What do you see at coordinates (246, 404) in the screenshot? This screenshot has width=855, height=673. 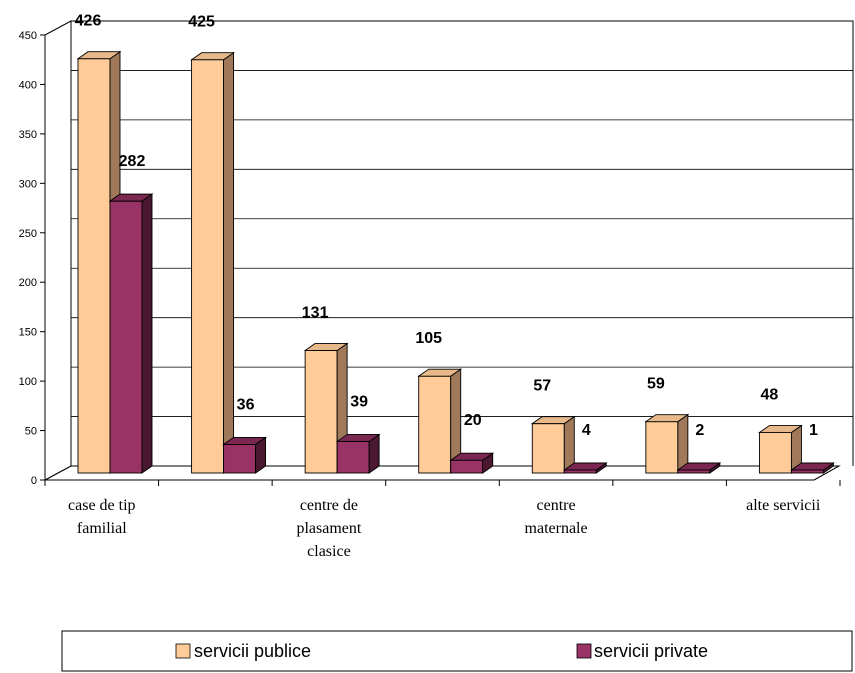 I see `data-label-private: 36` at bounding box center [246, 404].